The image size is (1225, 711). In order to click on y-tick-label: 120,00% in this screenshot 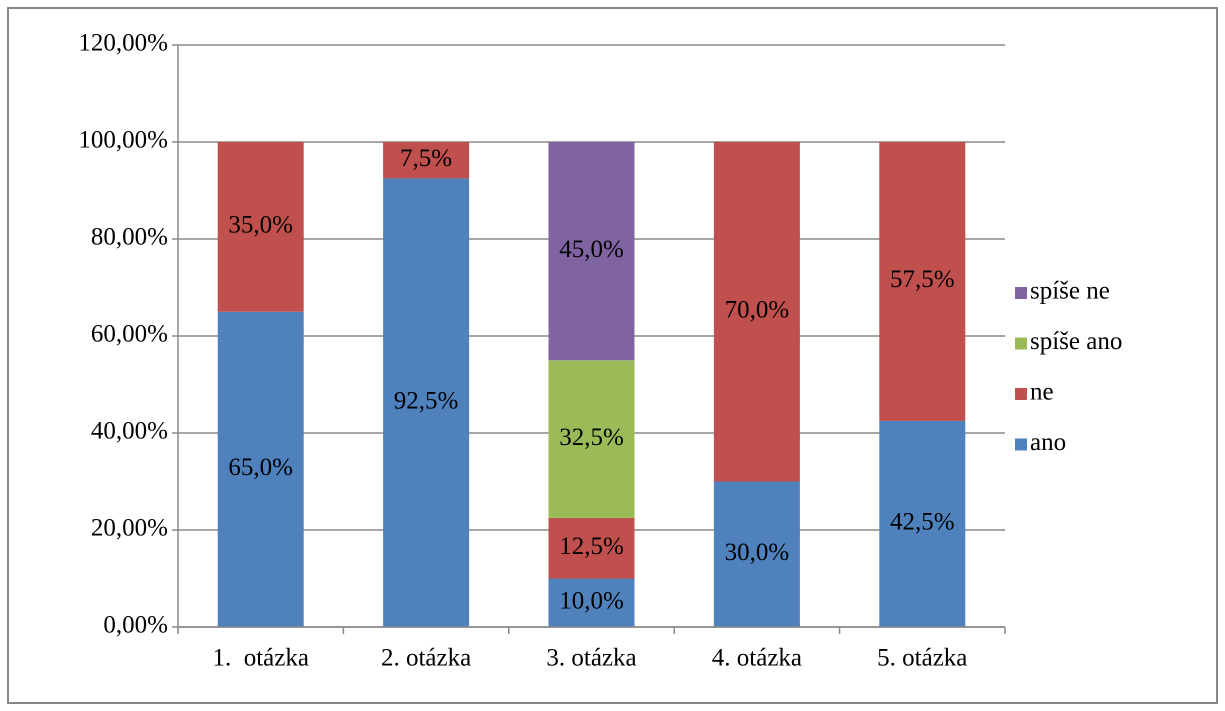, I will do `click(123, 43)`.